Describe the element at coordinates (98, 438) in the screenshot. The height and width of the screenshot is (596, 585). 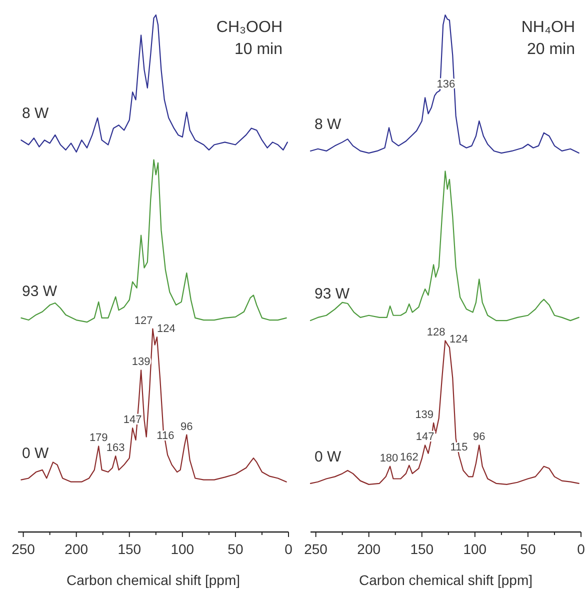
I see `annotation: 179` at that location.